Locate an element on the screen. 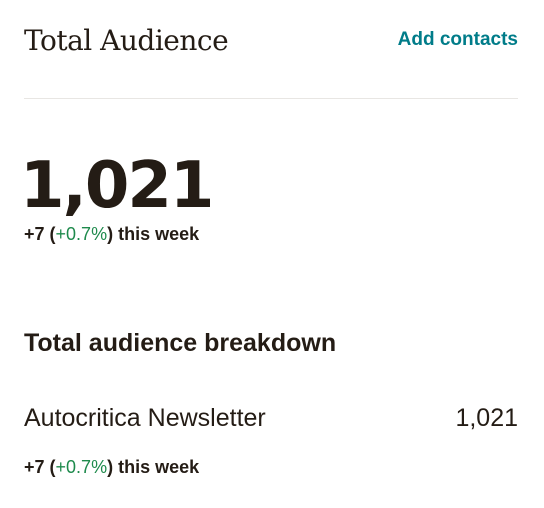  weekly-change-percent: +0.7% is located at coordinates (81, 234).